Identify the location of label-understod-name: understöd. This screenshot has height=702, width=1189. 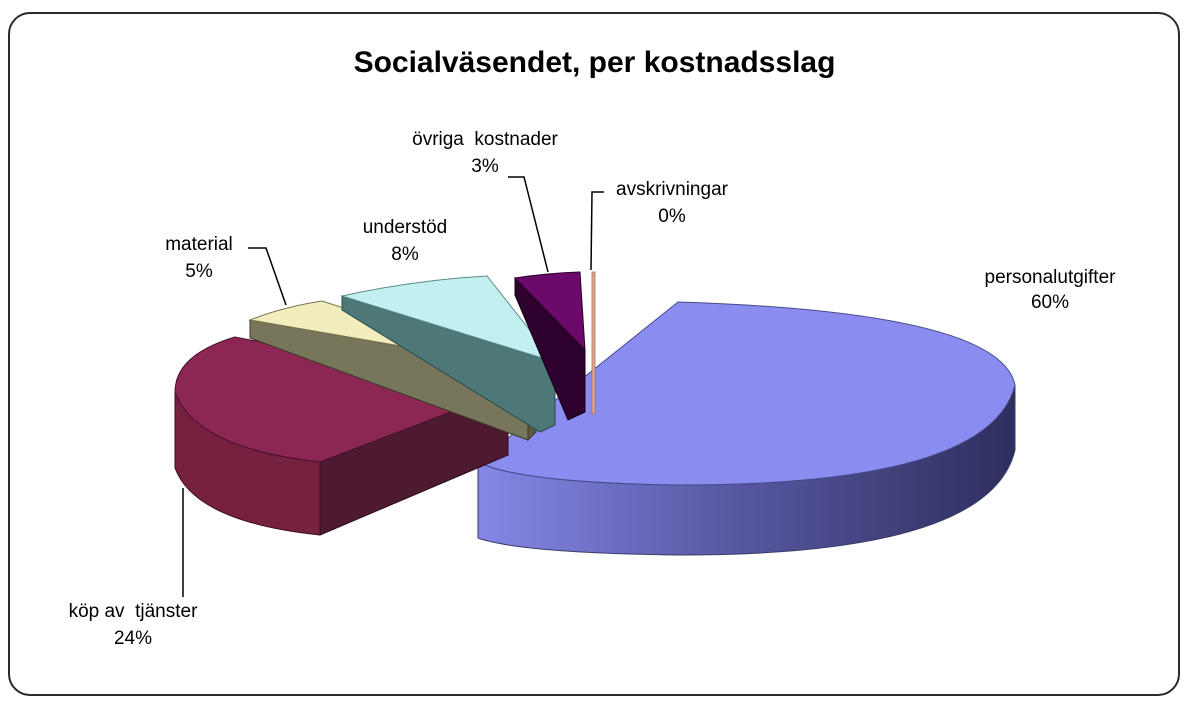
(405, 227).